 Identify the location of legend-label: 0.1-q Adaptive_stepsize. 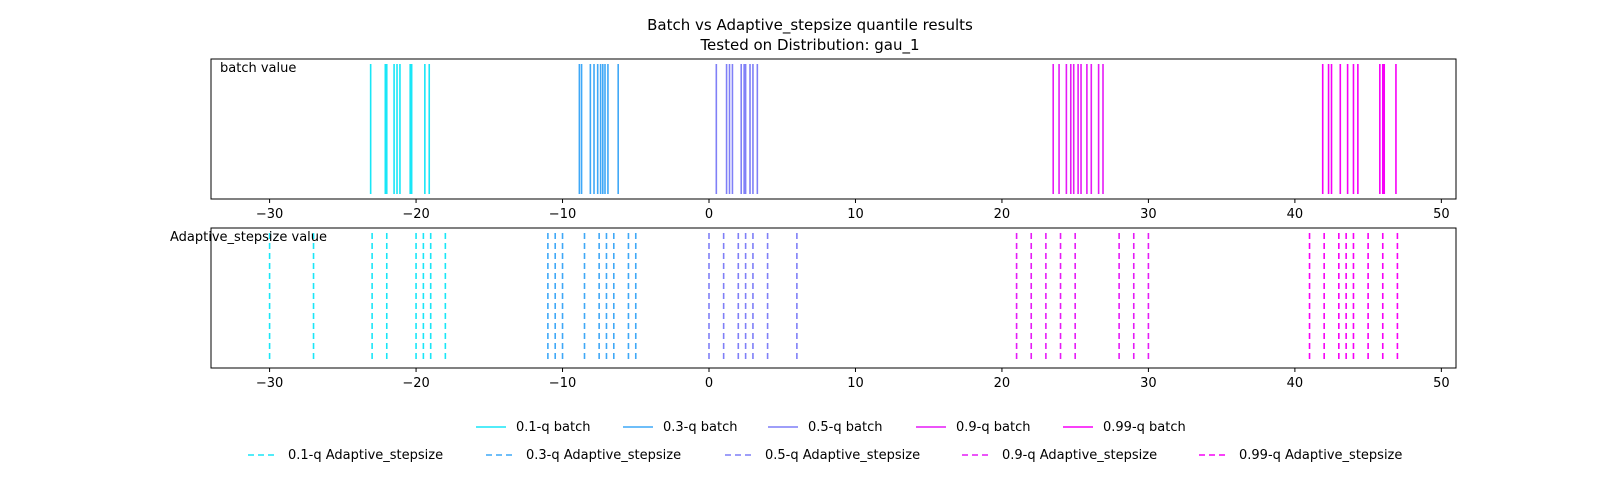
(365, 455).